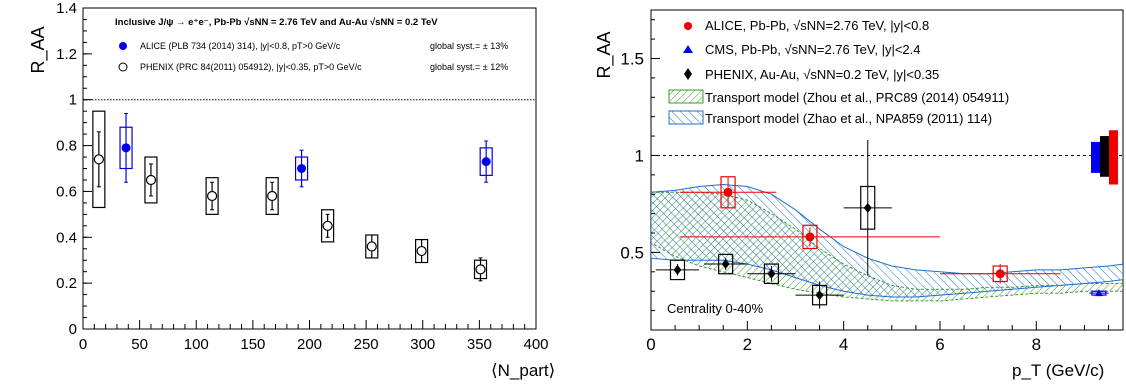  Describe the element at coordinates (939, 344) in the screenshot. I see `right-x-tick-label: 6` at that location.